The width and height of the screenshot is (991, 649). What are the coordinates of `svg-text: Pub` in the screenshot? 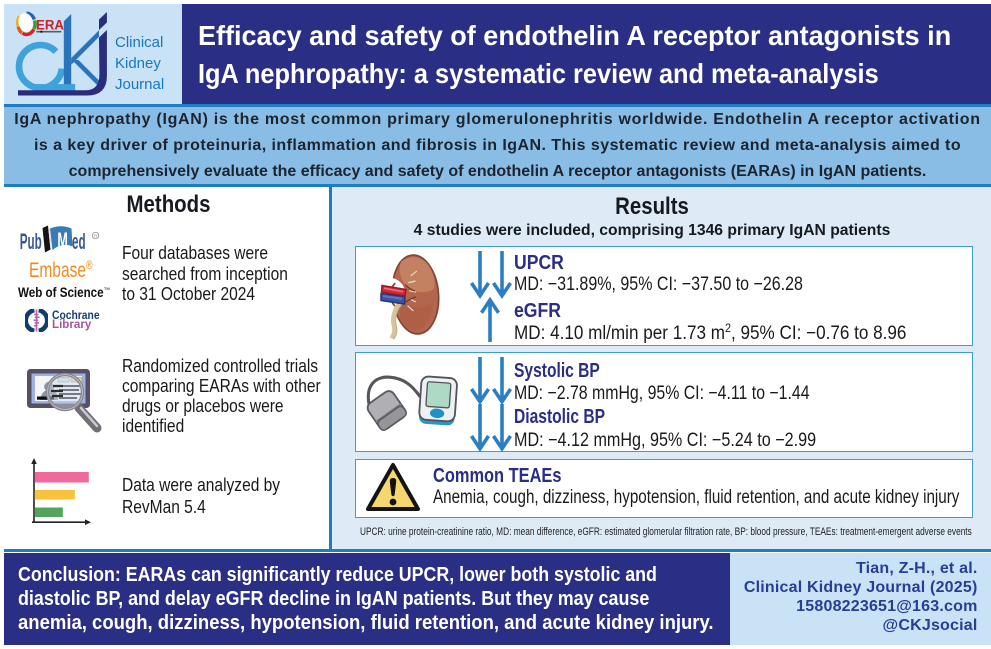 It's located at (31, 241).